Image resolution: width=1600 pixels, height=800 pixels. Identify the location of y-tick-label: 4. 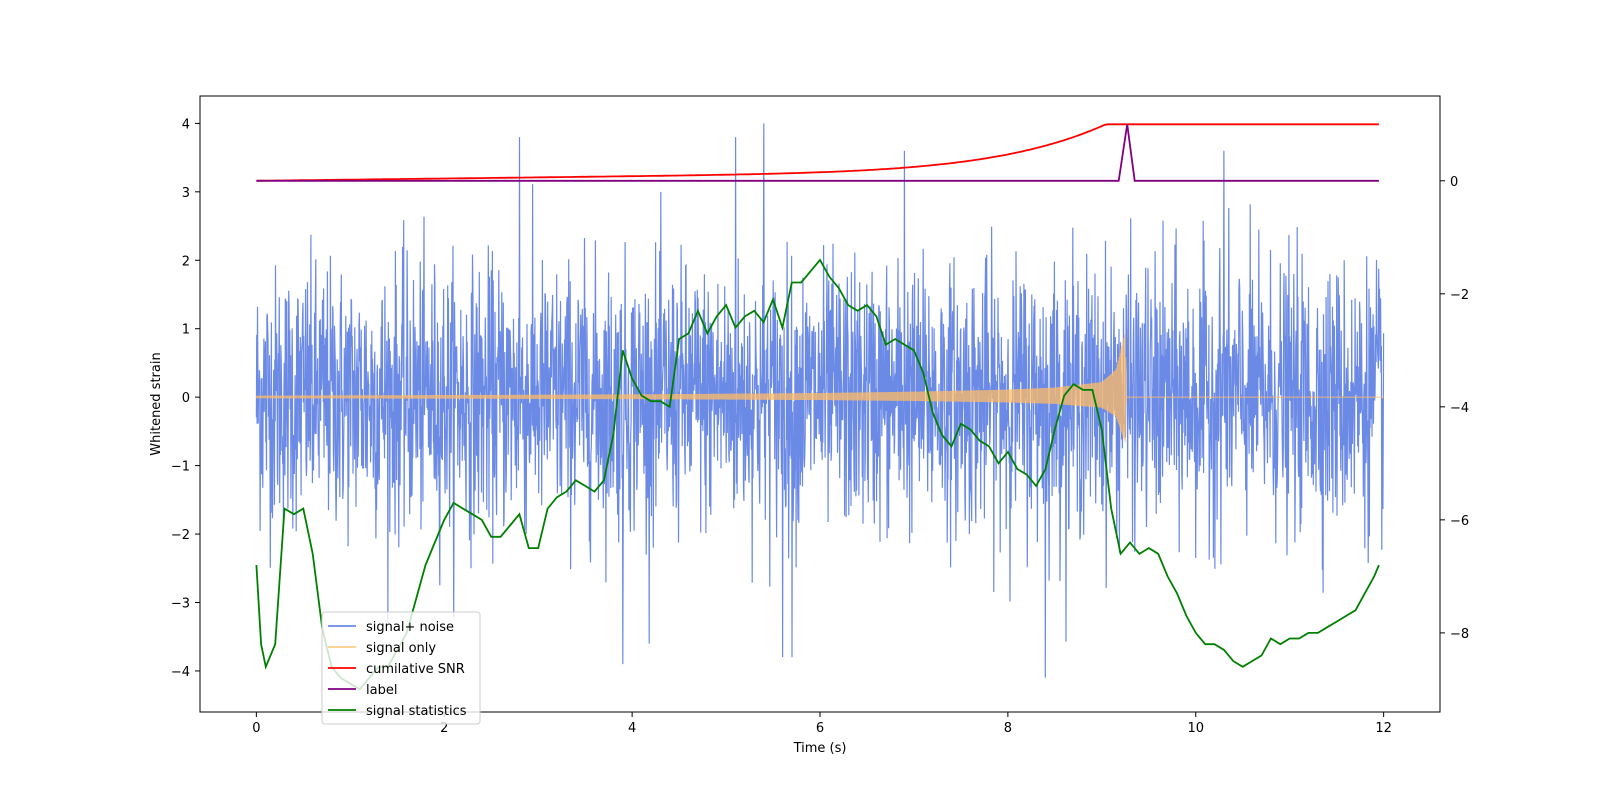
(186, 124).